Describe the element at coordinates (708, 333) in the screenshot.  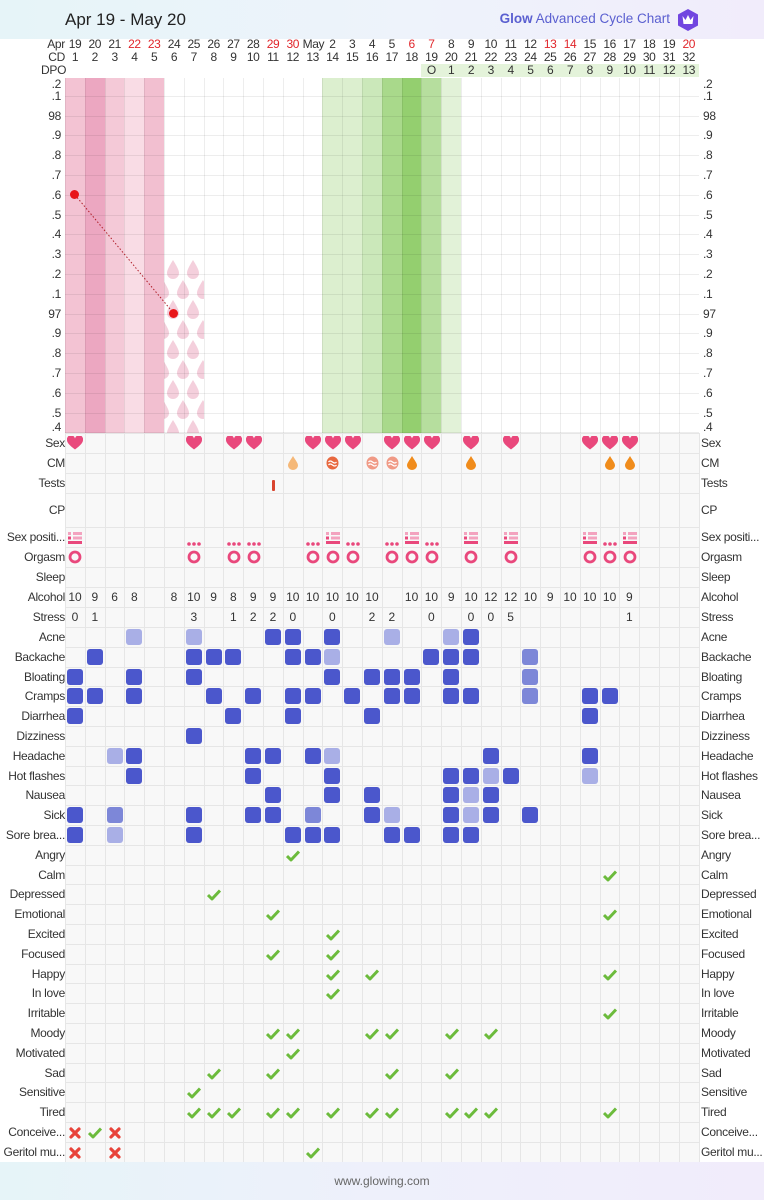
I see `y-tick-right: .9` at that location.